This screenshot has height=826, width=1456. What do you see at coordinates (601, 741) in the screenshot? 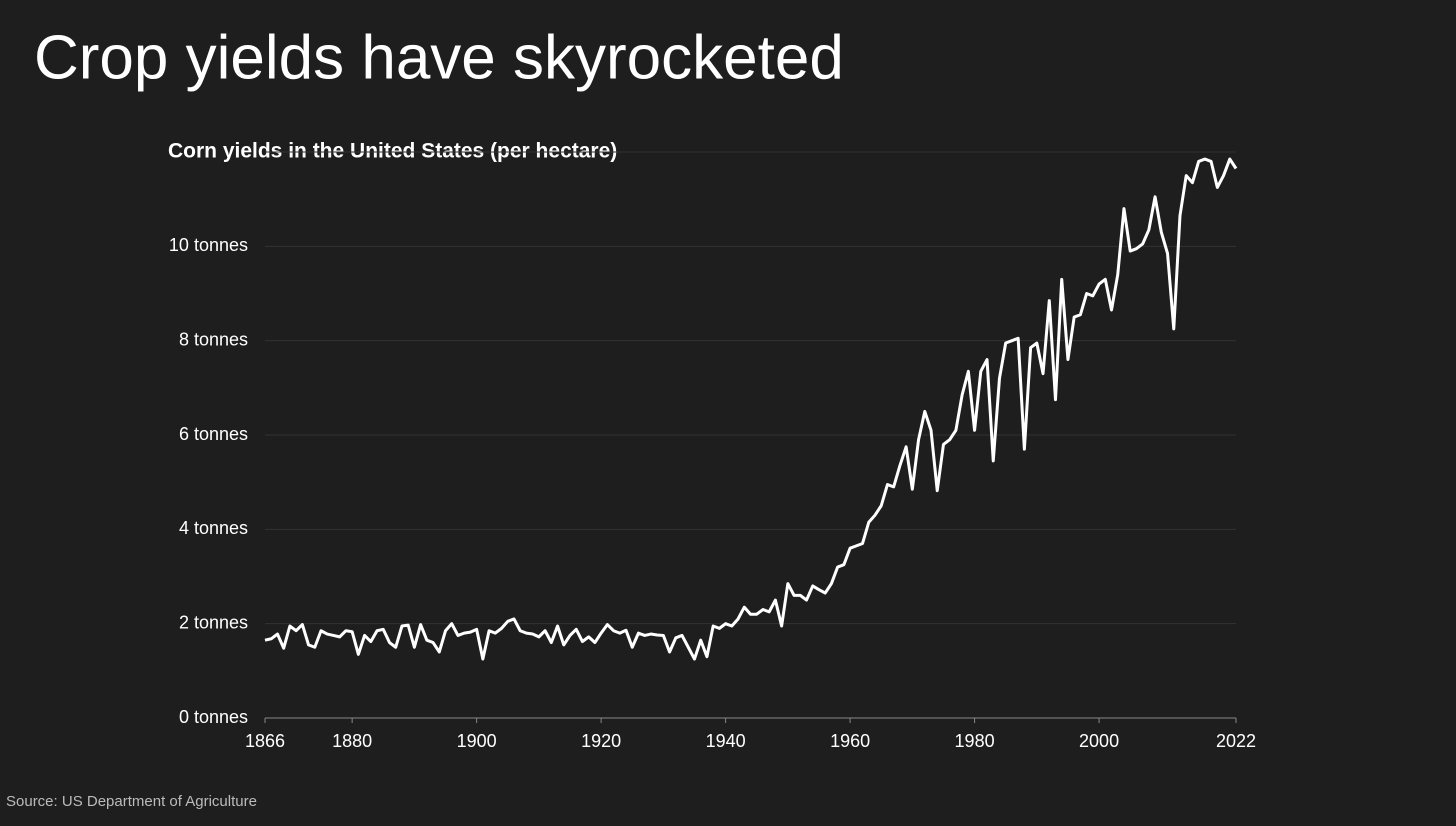
I see `x-tick-label: 1920` at bounding box center [601, 741].